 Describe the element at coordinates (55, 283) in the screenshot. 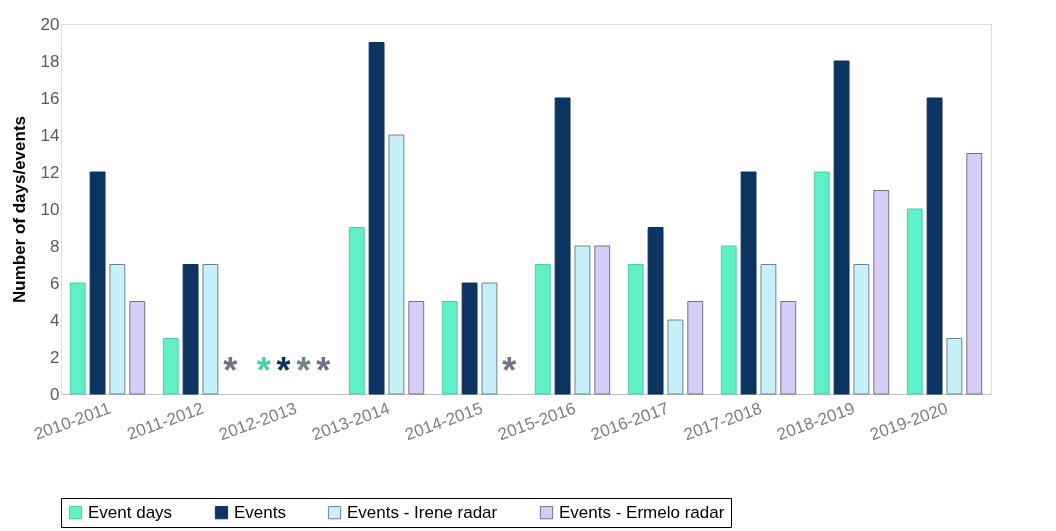

I see `y-tick-label: 6` at that location.